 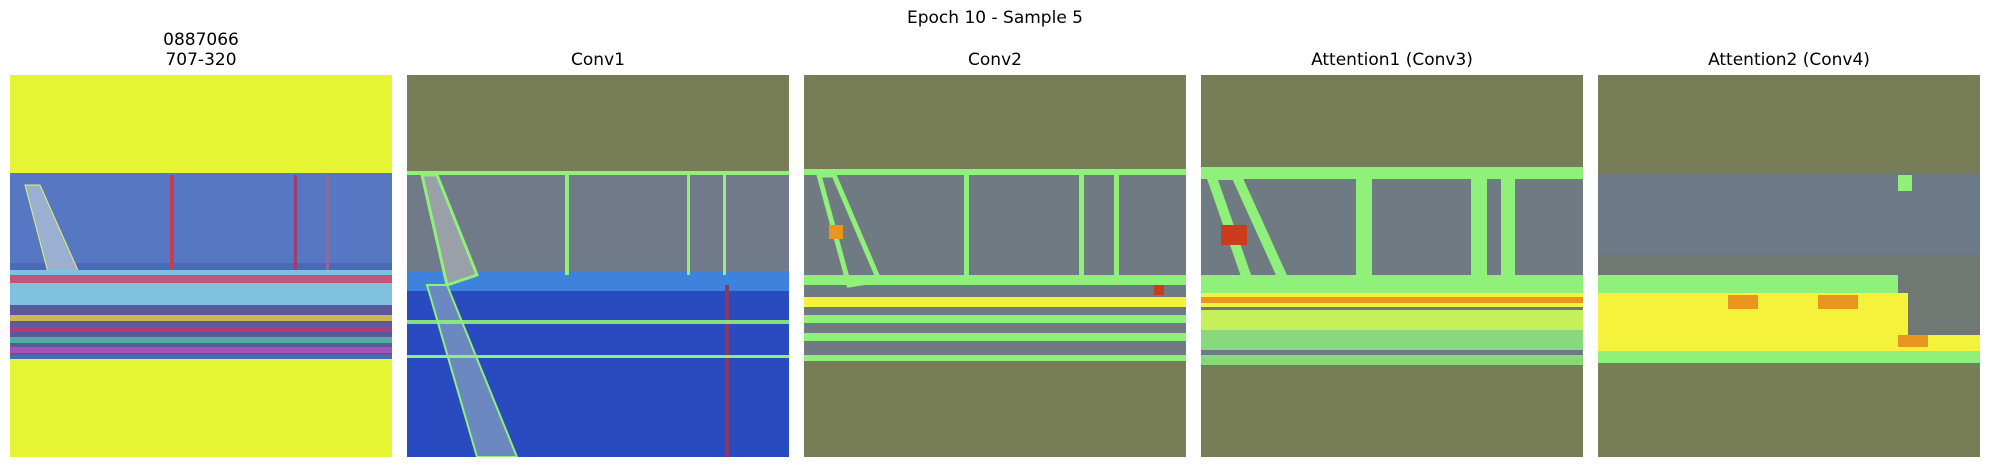 What do you see at coordinates (1392, 60) in the screenshot?
I see `panel-title-attention1: Attention1 (Conv3)` at bounding box center [1392, 60].